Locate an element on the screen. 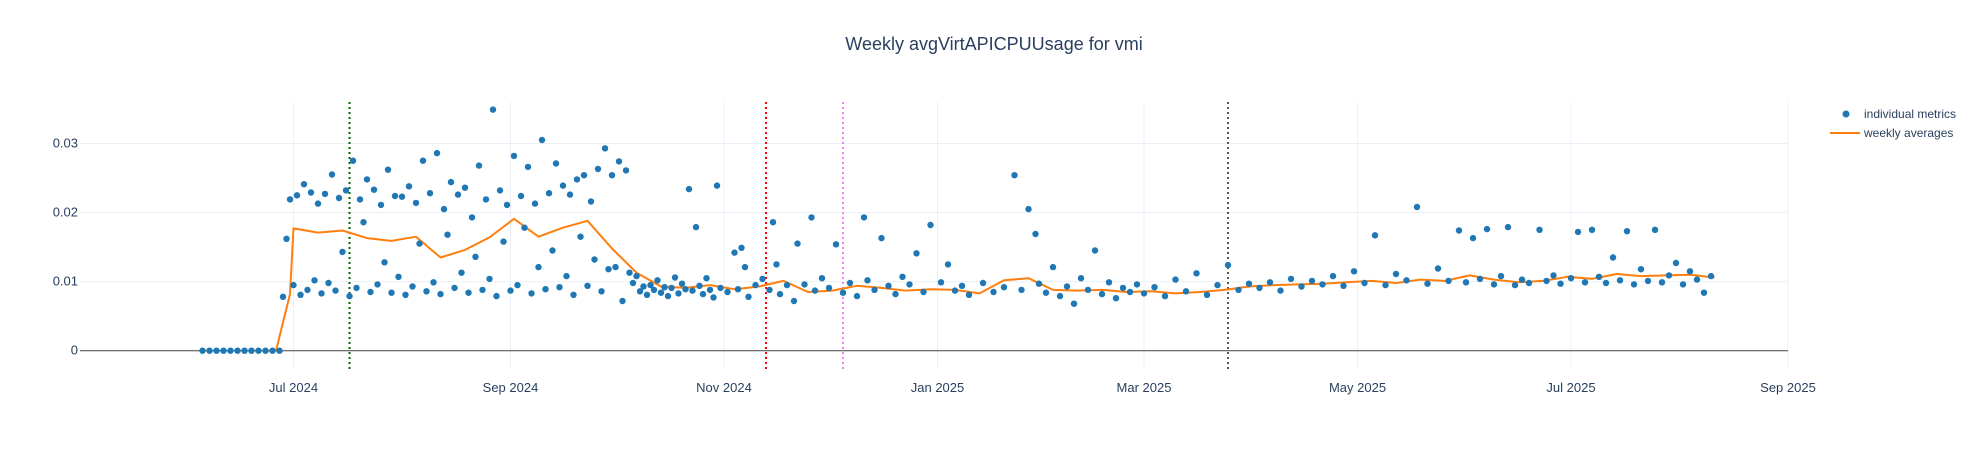  x-tick-label: Sep 2024 is located at coordinates (511, 387).